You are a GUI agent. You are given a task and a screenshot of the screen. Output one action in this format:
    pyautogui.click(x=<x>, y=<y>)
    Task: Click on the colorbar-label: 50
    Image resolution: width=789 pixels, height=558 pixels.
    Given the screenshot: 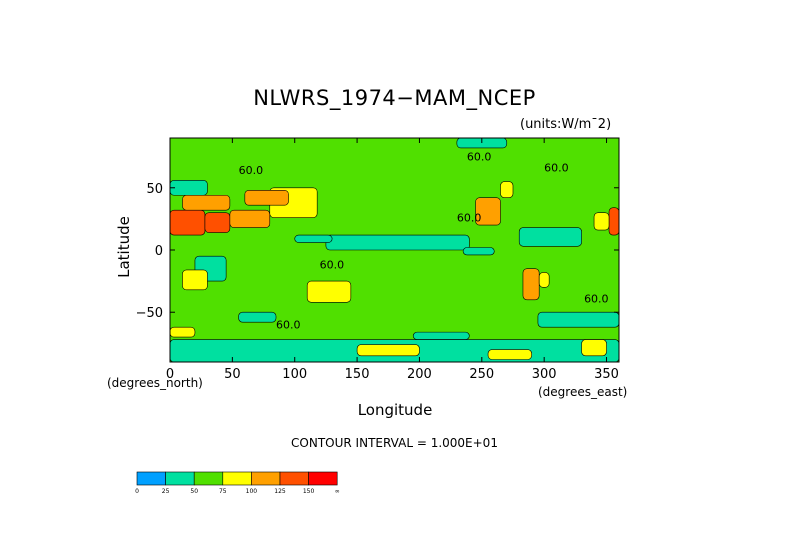 What is the action you would take?
    pyautogui.click(x=194, y=491)
    